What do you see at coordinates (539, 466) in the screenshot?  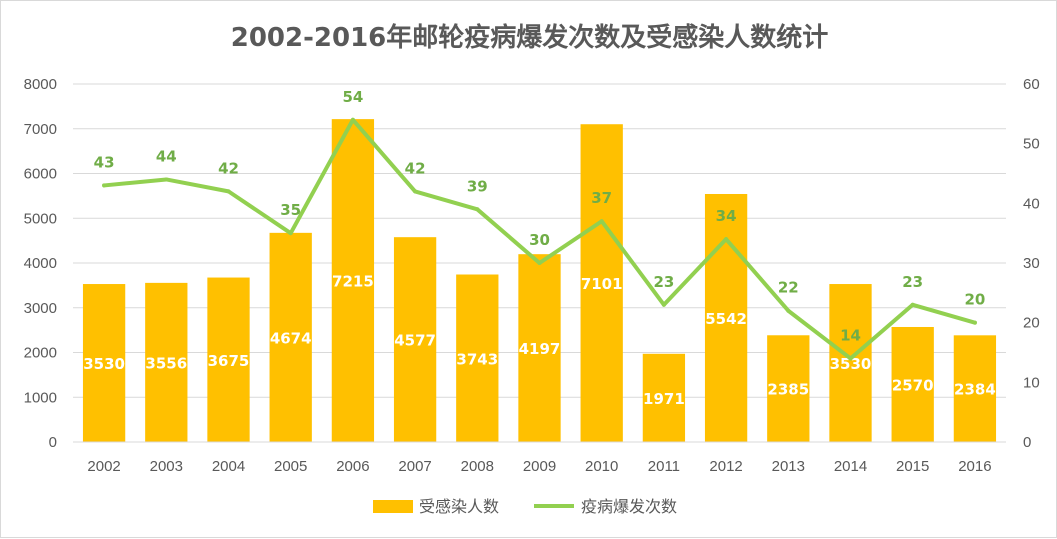 I see `x-tick-label: 2009` at bounding box center [539, 466].